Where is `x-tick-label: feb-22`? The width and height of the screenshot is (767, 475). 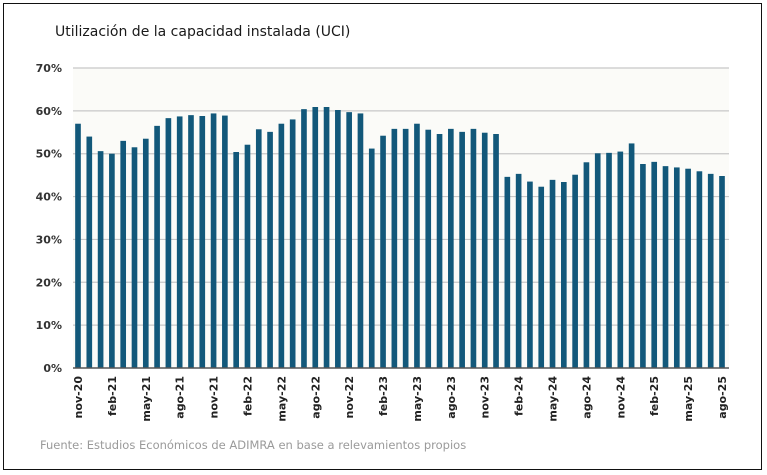 x-tick-label: feb-22 is located at coordinates (247, 396).